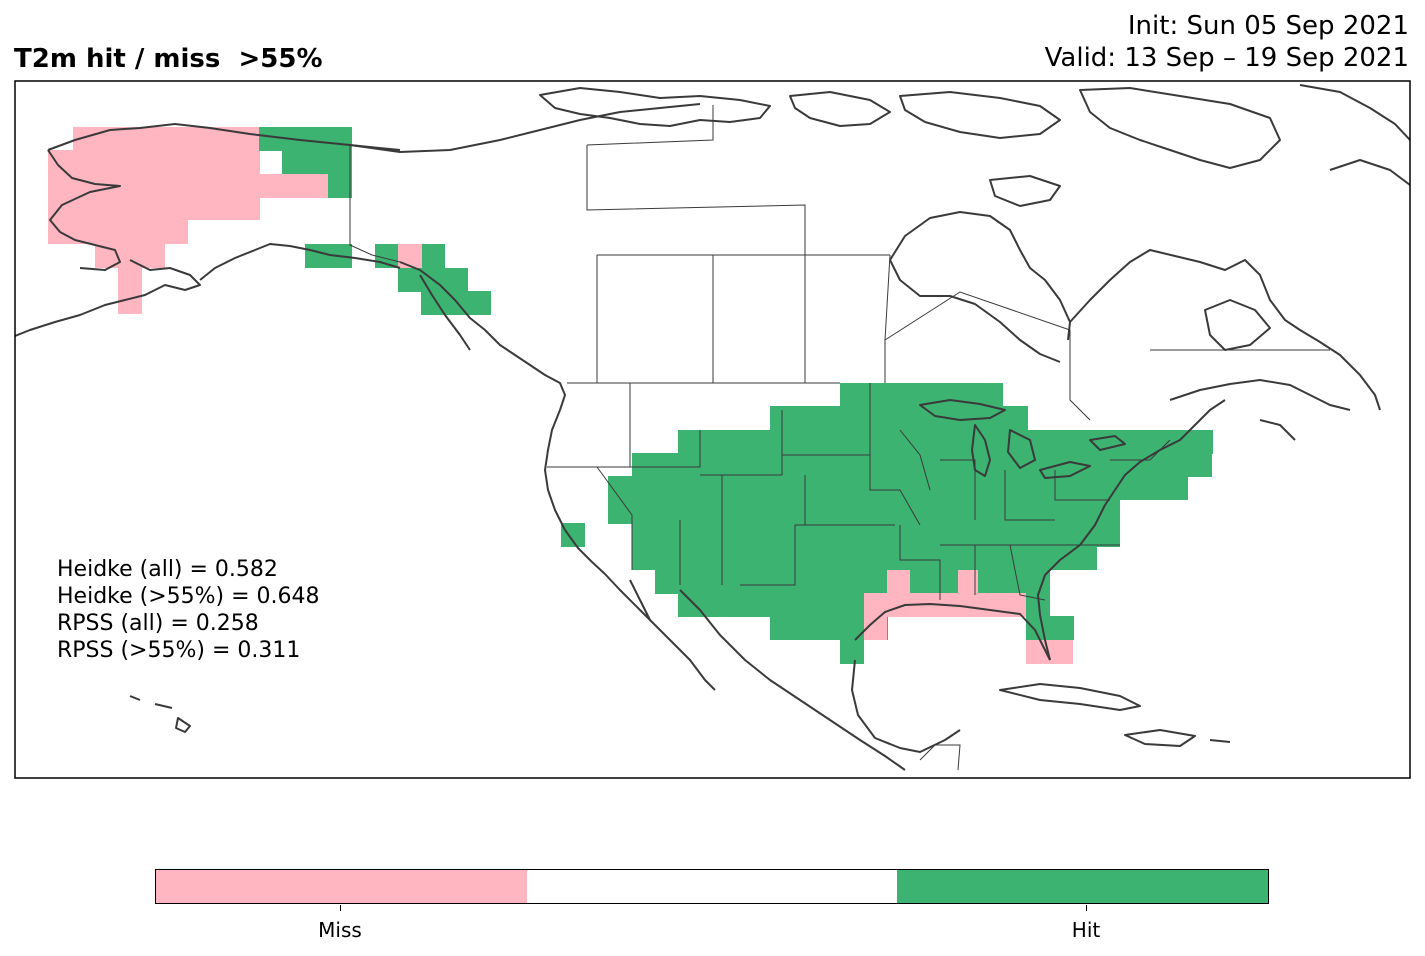 The height and width of the screenshot is (956, 1425). I want to click on colorbar-label-miss: Miss, so click(340, 930).